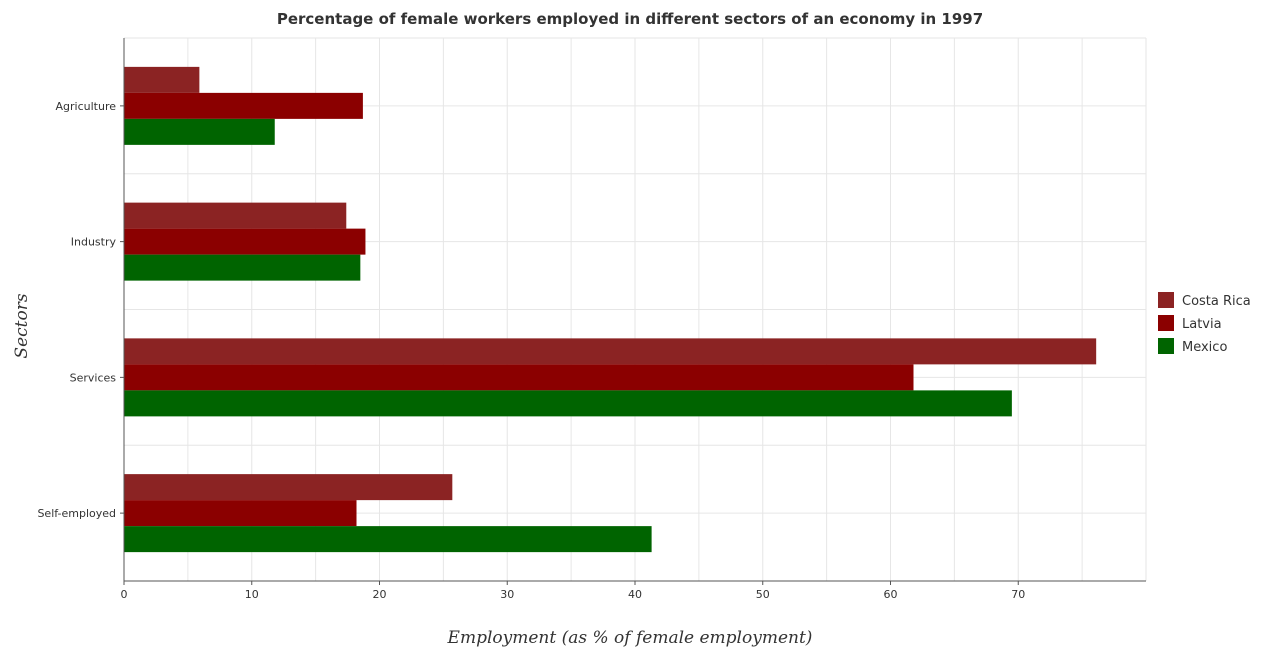 Image resolution: width=1261 pixels, height=650 pixels. What do you see at coordinates (288, 487) in the screenshot?
I see `bar-costa-rica-self-employed` at bounding box center [288, 487].